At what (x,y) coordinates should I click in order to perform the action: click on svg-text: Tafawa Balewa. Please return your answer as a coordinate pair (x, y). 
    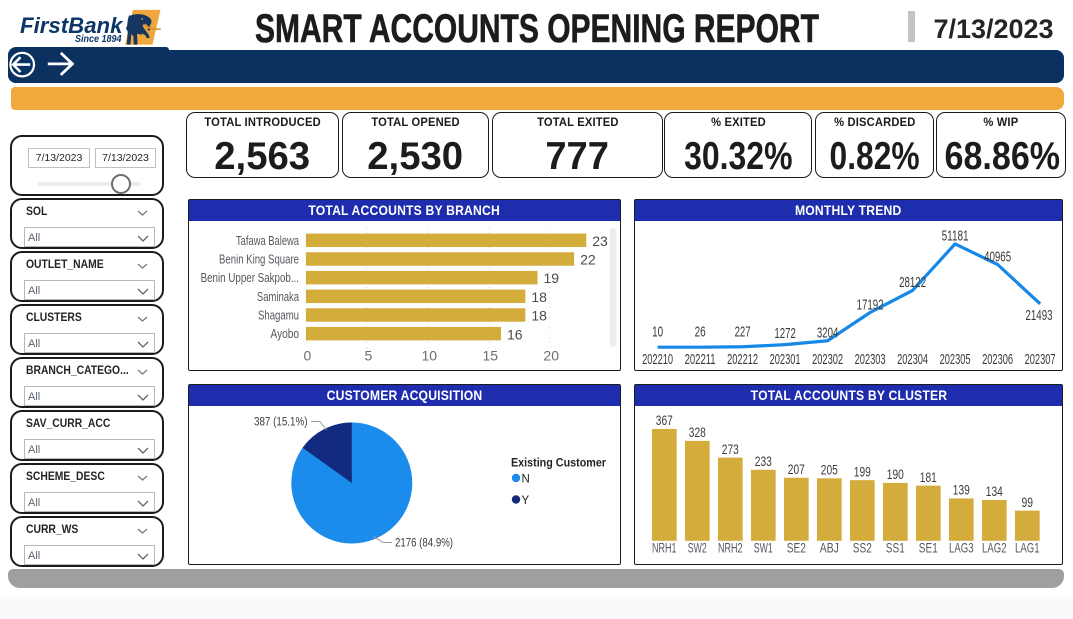
    Looking at the image, I should click on (267, 241).